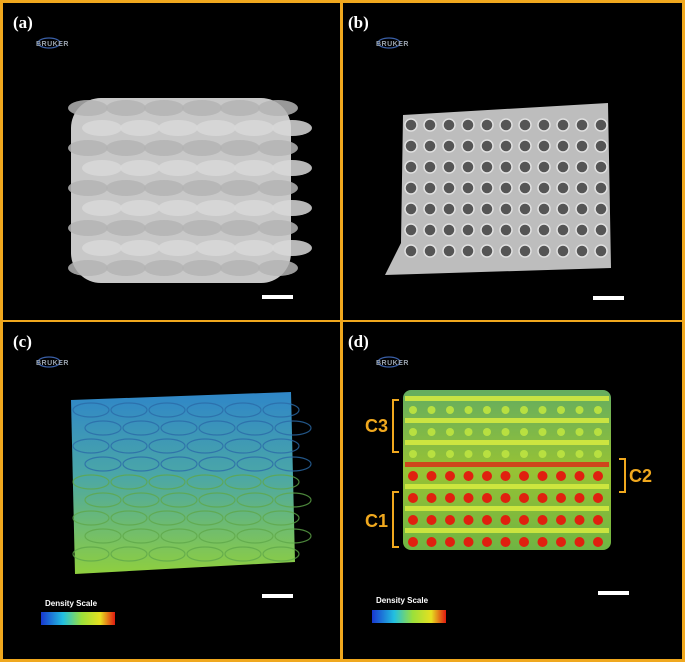 The image size is (685, 662). I want to click on density-scale, so click(409, 616).